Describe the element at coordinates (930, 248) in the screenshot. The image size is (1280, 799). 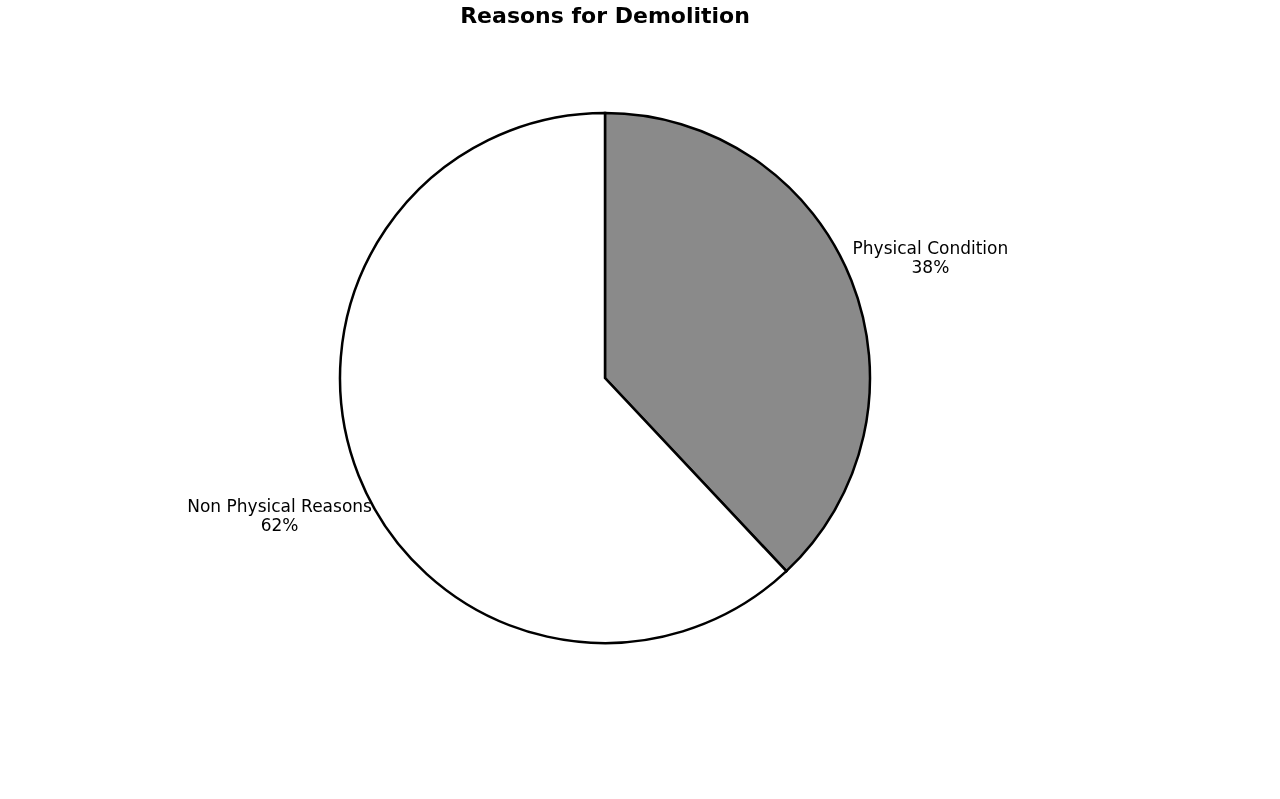
I see `slice-label: Physical Condition` at that location.